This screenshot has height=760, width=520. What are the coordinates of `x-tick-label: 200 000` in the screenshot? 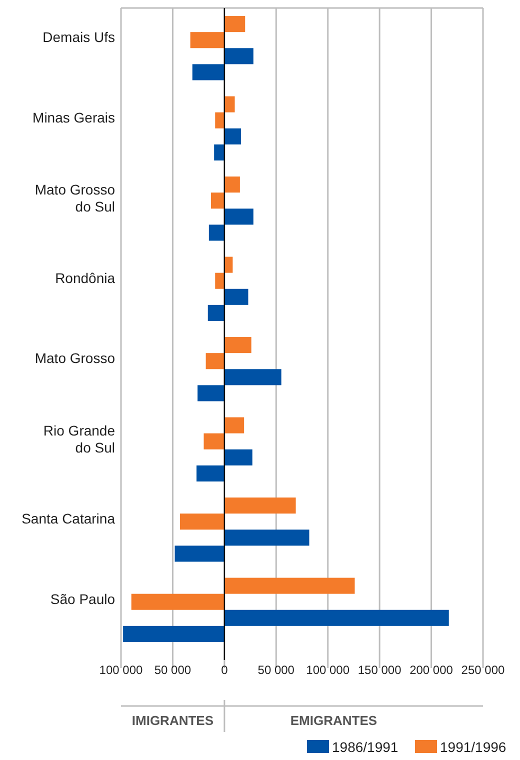 It's located at (432, 670).